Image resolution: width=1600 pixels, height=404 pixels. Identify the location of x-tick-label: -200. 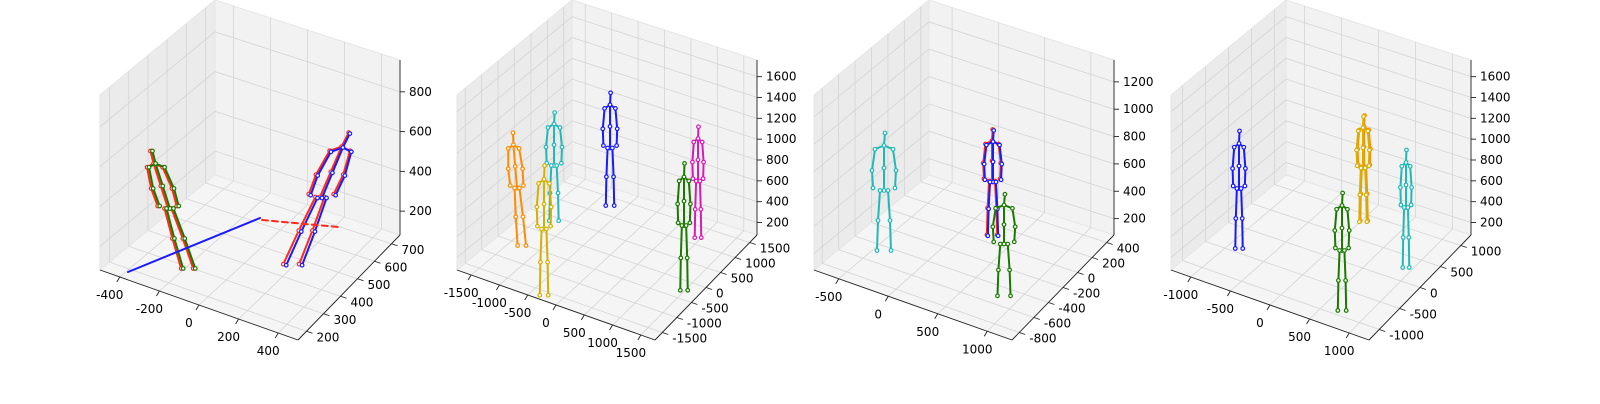
(149, 309).